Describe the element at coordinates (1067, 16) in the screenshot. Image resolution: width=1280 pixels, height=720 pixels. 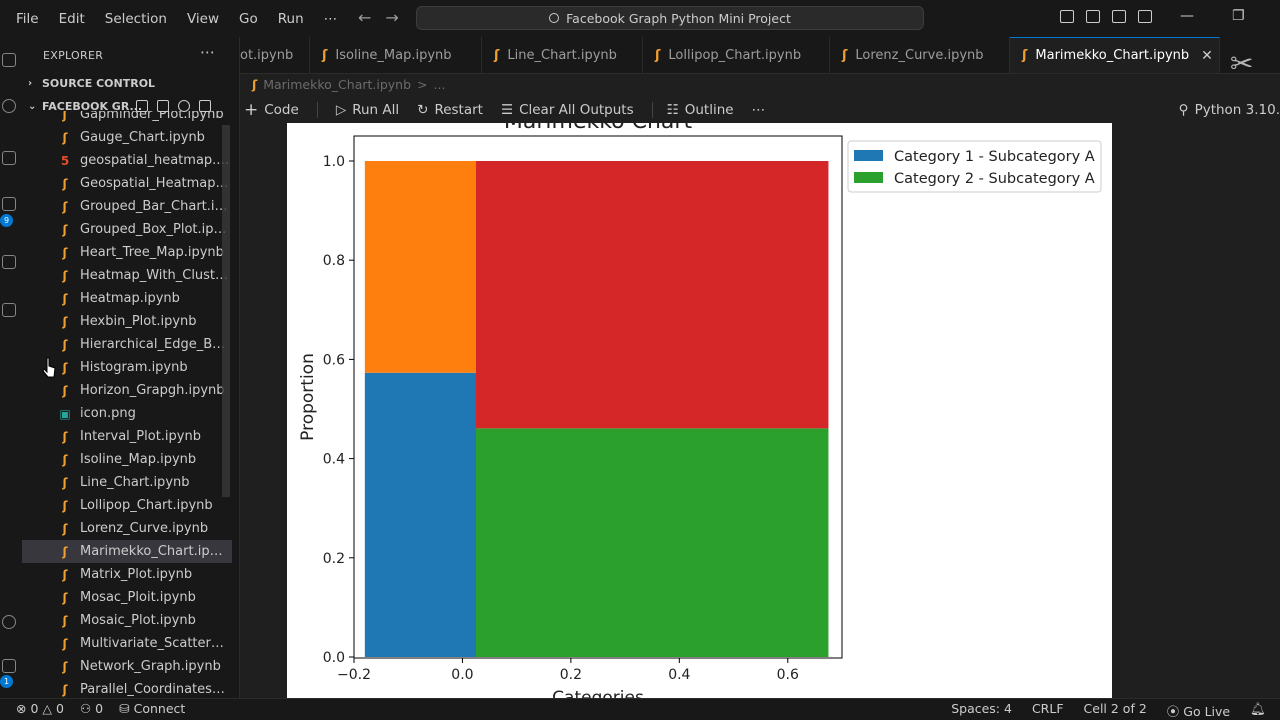
I see `toggle-sidebar-icon` at that location.